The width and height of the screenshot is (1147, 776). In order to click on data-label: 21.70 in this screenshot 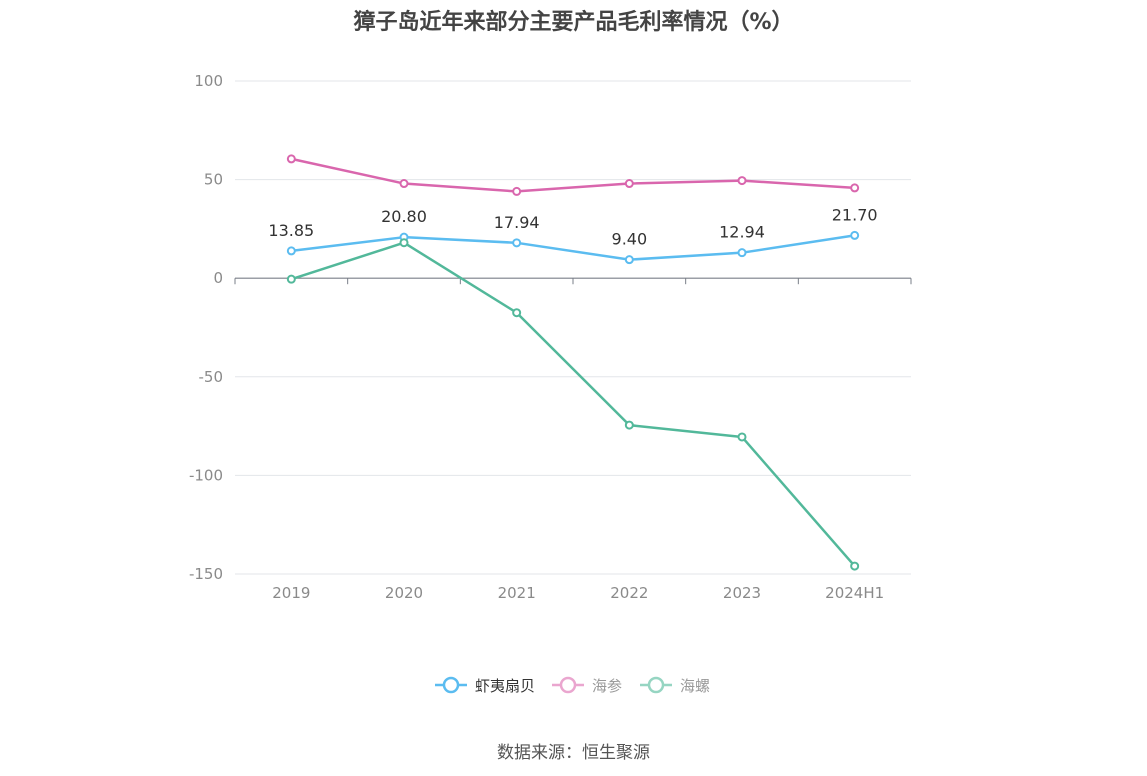, I will do `click(855, 214)`.